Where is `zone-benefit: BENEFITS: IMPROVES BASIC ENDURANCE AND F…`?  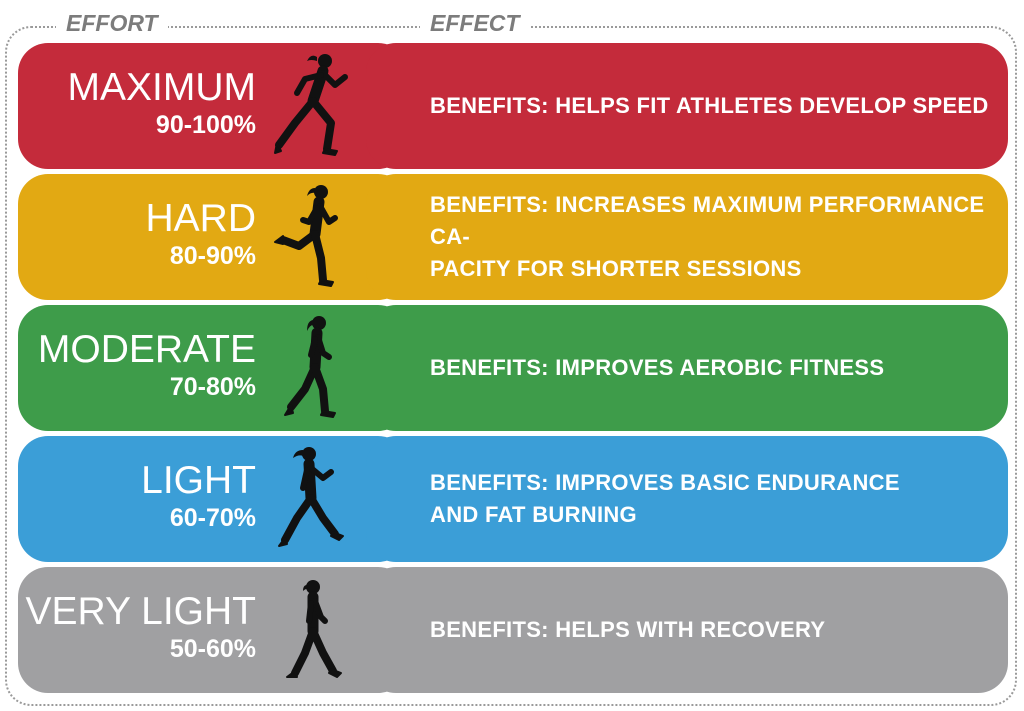
zone-benefit: BENEFITS: IMPROVES BASIC ENDURANCE AND F… is located at coordinates (665, 498).